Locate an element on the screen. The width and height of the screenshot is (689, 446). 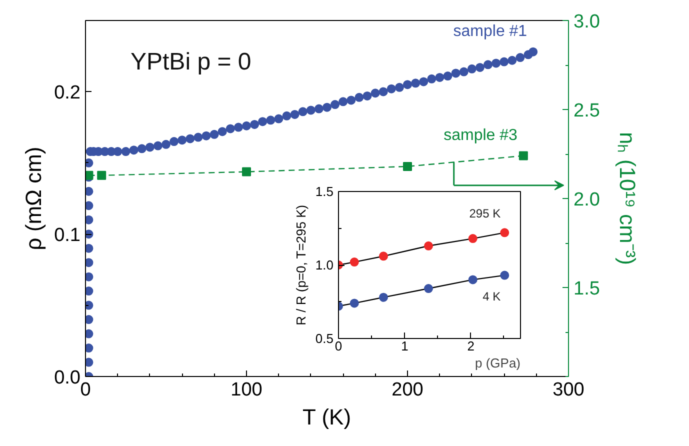
y2-tick-label: 2.5 is located at coordinates (587, 111).